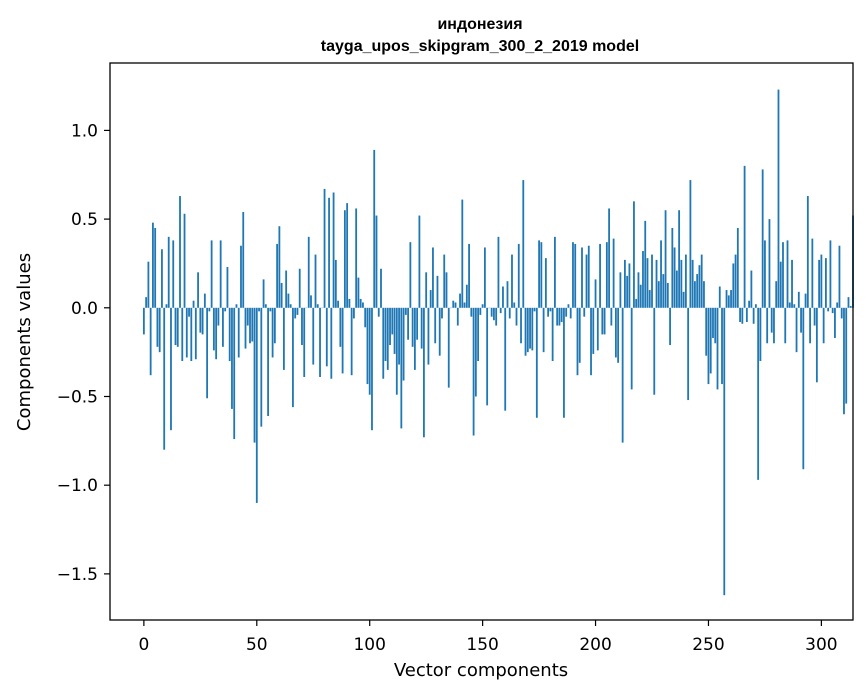  What do you see at coordinates (84, 309) in the screenshot?
I see `y-tick-label: 0.0` at bounding box center [84, 309].